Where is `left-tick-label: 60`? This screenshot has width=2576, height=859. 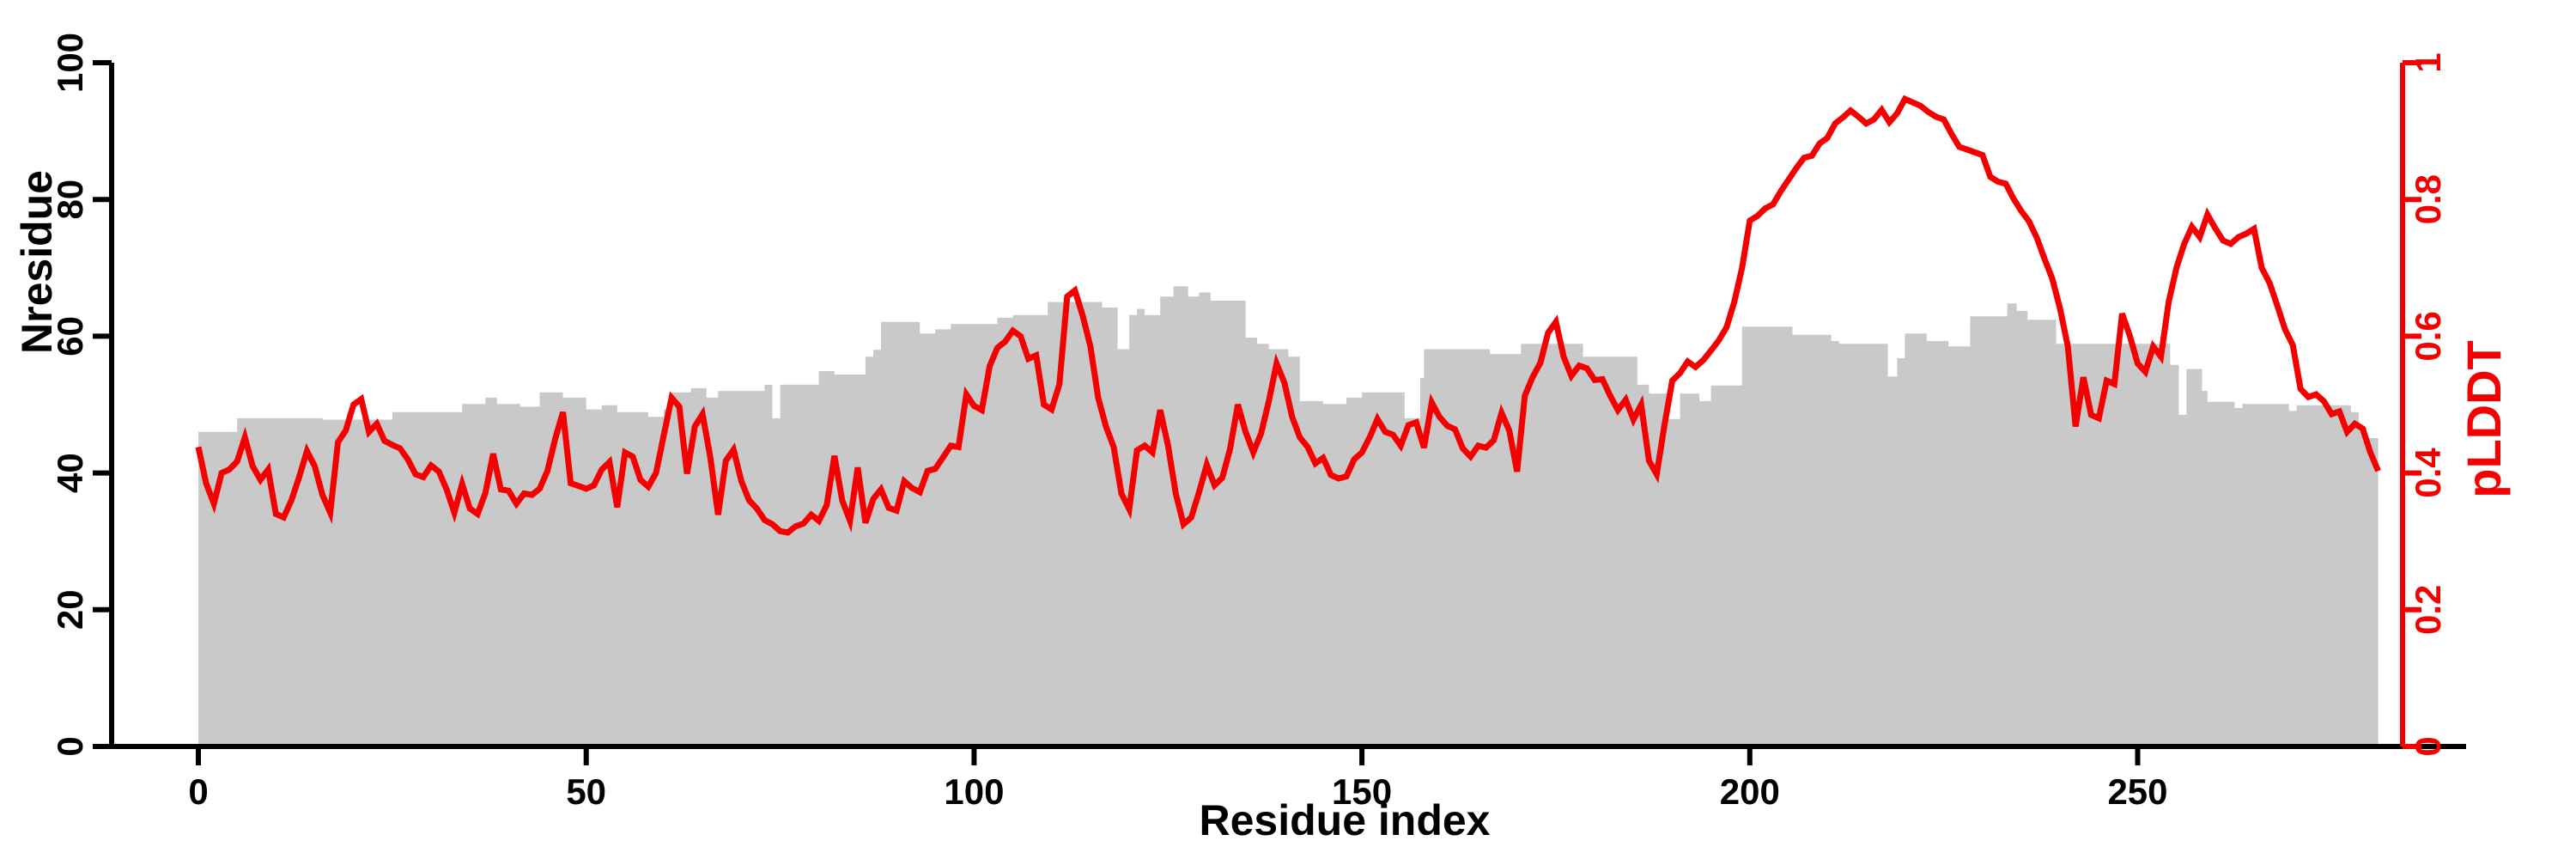 left-tick-label: 60 is located at coordinates (70, 336).